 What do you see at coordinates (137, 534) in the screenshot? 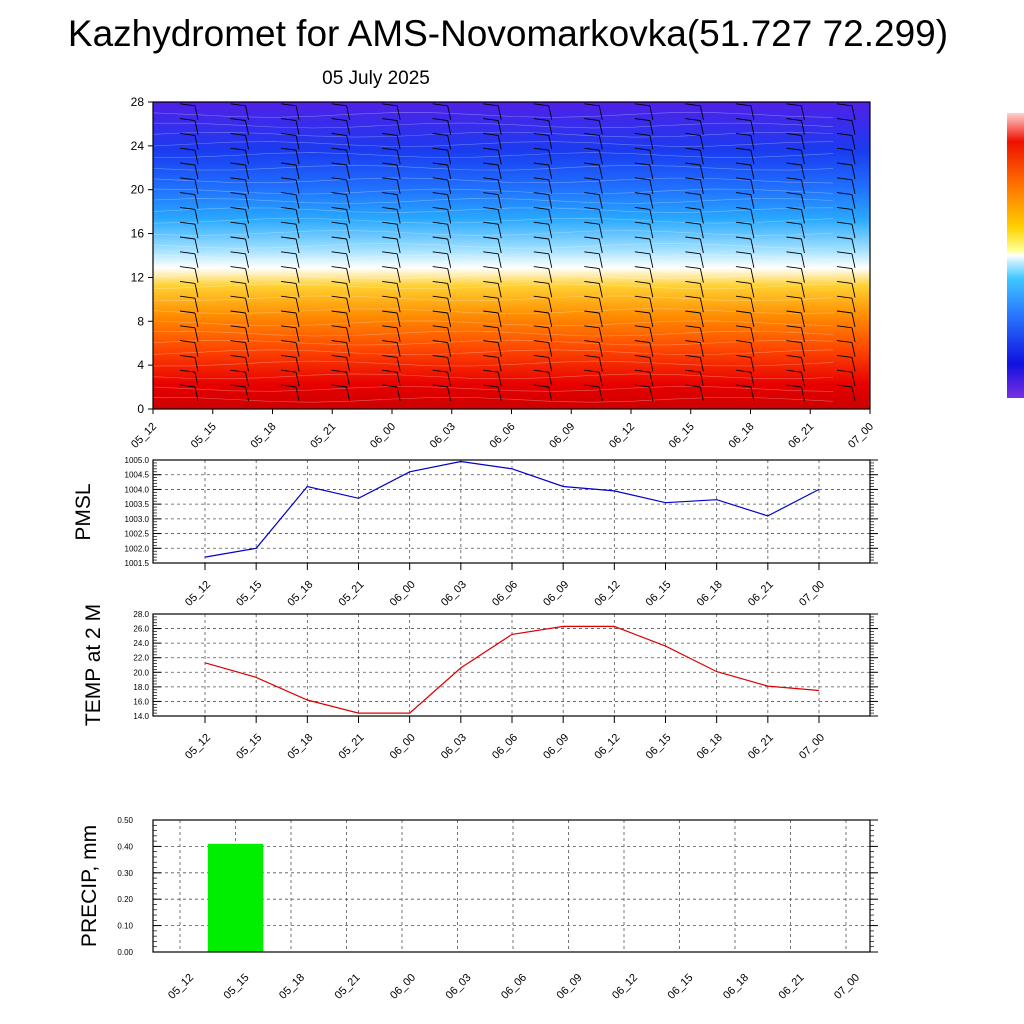
I see `y-tick-label: 1002.5` at bounding box center [137, 534].